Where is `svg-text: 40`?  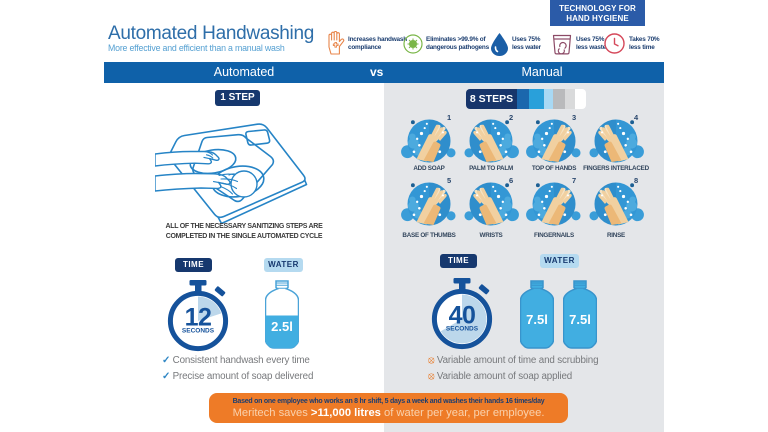 svg-text: 40 is located at coordinates (462, 316).